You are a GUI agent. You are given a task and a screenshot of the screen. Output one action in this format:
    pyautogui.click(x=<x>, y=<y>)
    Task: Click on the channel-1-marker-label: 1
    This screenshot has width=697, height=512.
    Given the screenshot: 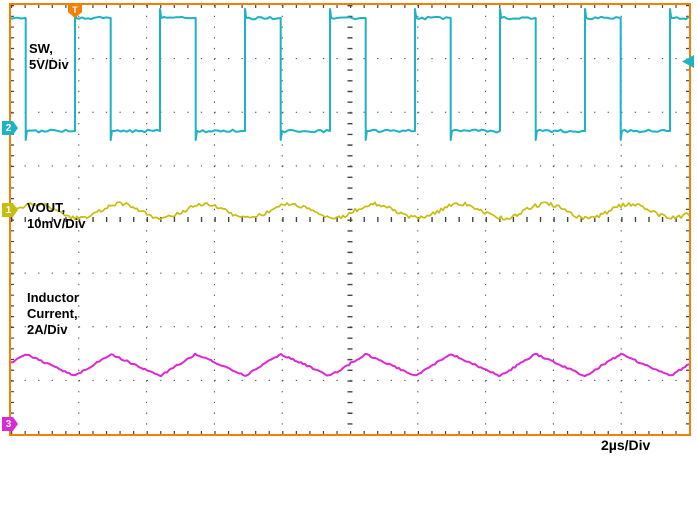 What is the action you would take?
    pyautogui.click(x=8, y=210)
    